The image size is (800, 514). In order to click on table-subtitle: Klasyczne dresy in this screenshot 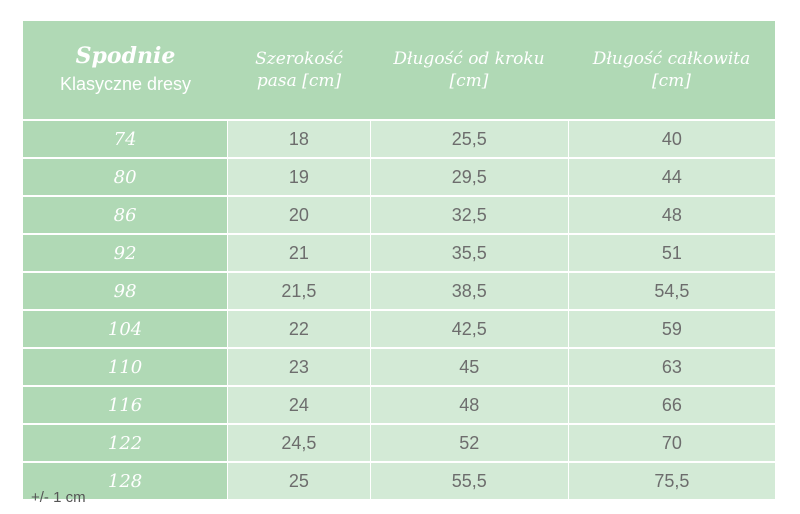, I will do `click(125, 84)`.